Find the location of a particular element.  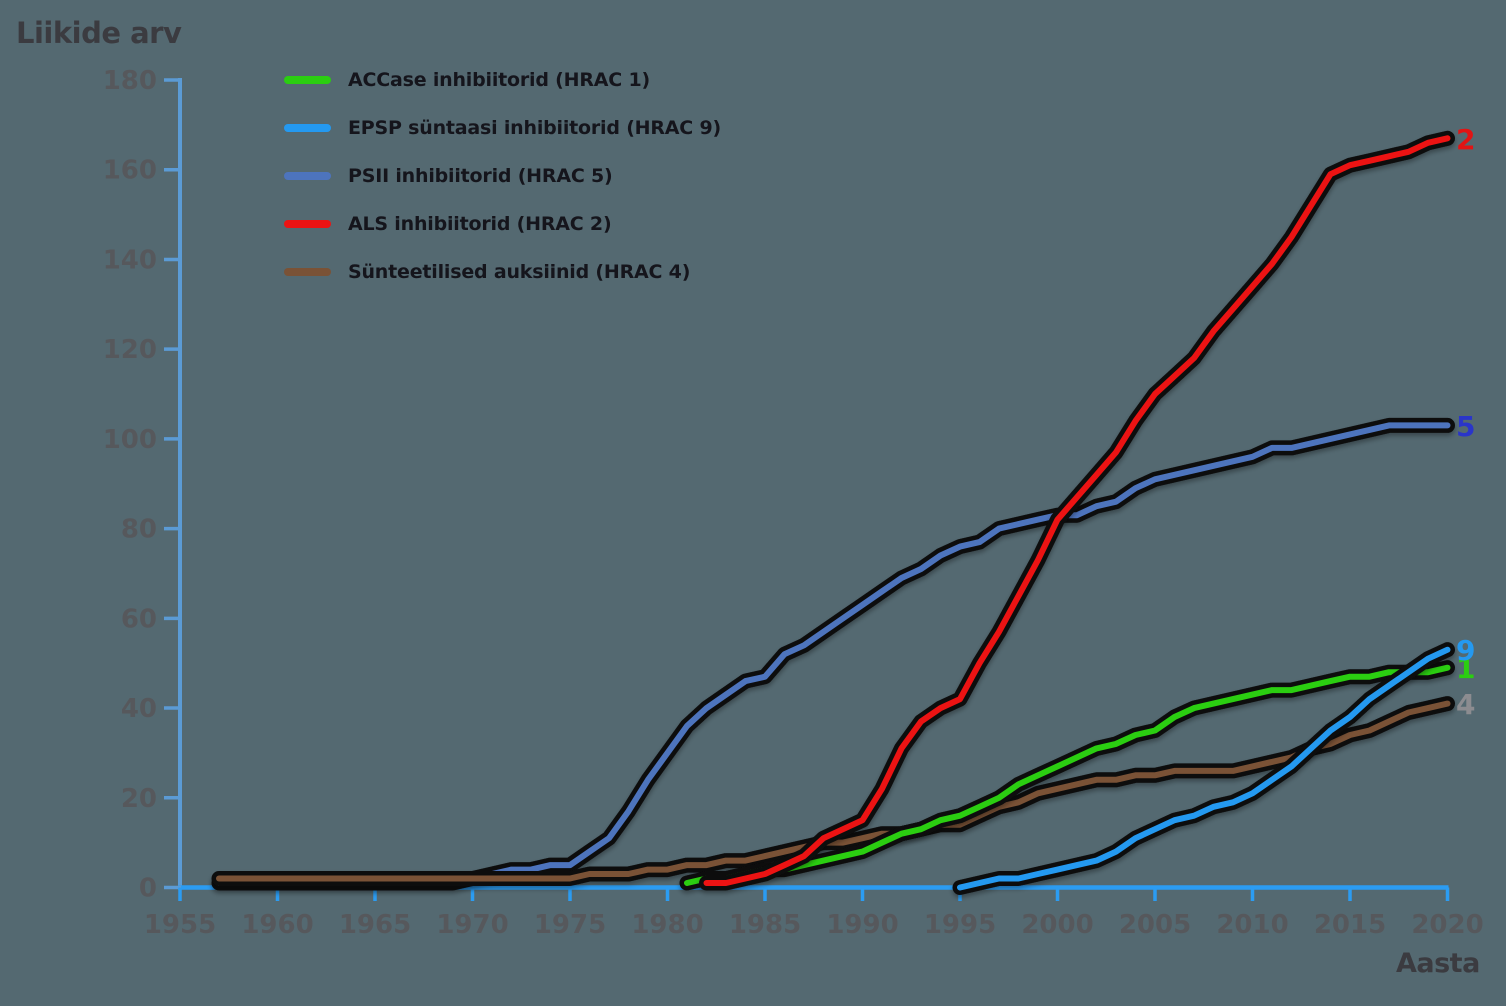

legend-swatch-als-icon is located at coordinates (307, 224).